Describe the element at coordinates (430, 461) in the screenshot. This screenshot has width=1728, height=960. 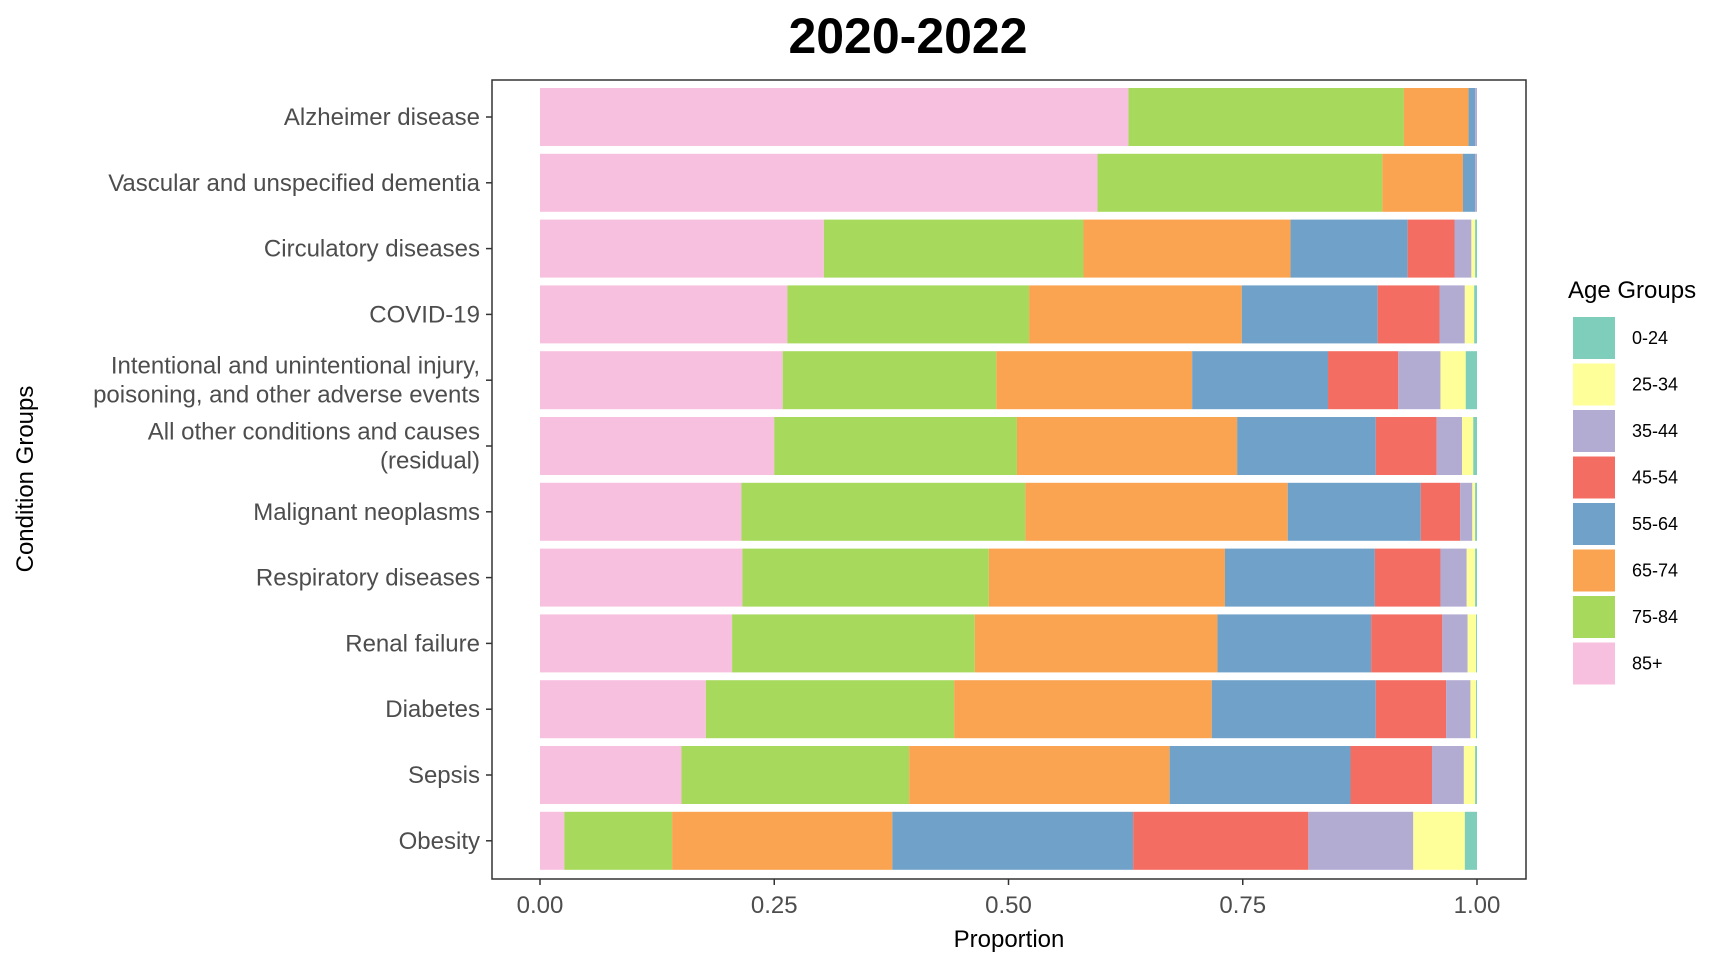
I see `category-label: (residual)` at that location.